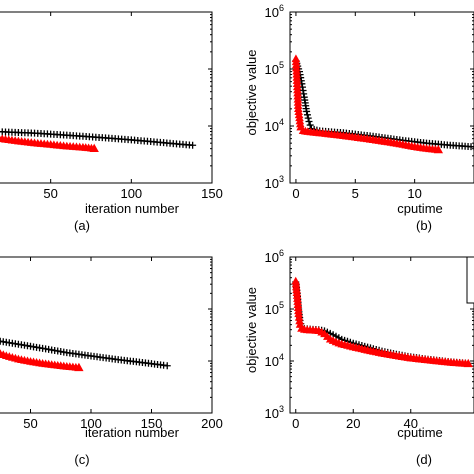  I want to click on plot-frame-d, so click(381, 335).